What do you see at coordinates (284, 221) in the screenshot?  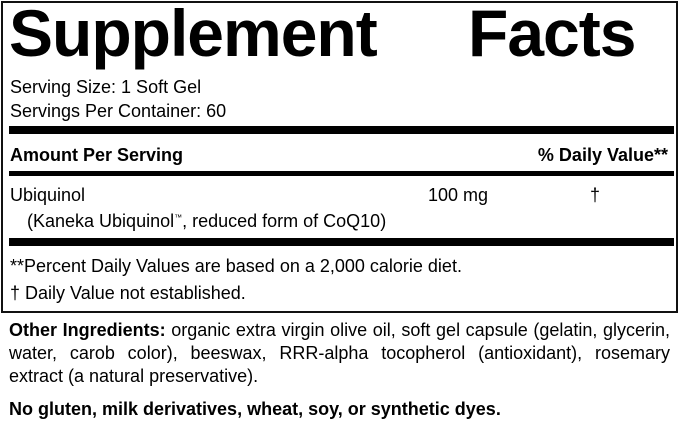 I see `description-text-end: , reduced form of CoQ10)` at bounding box center [284, 221].